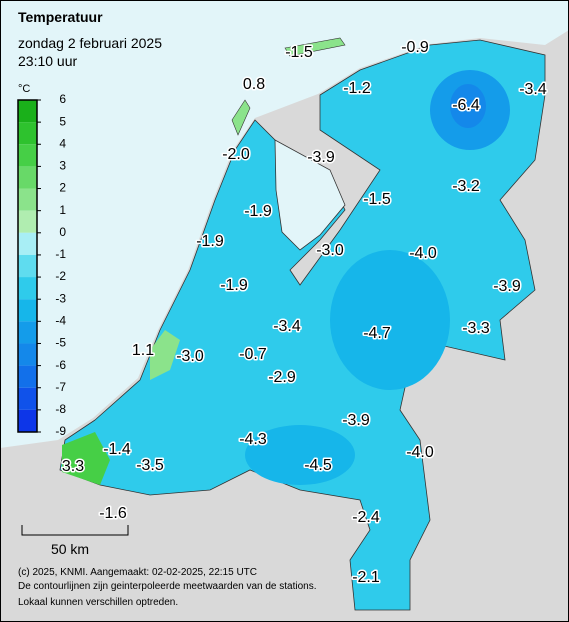  Describe the element at coordinates (288, 86) in the screenshot. I see `islands` at that location.